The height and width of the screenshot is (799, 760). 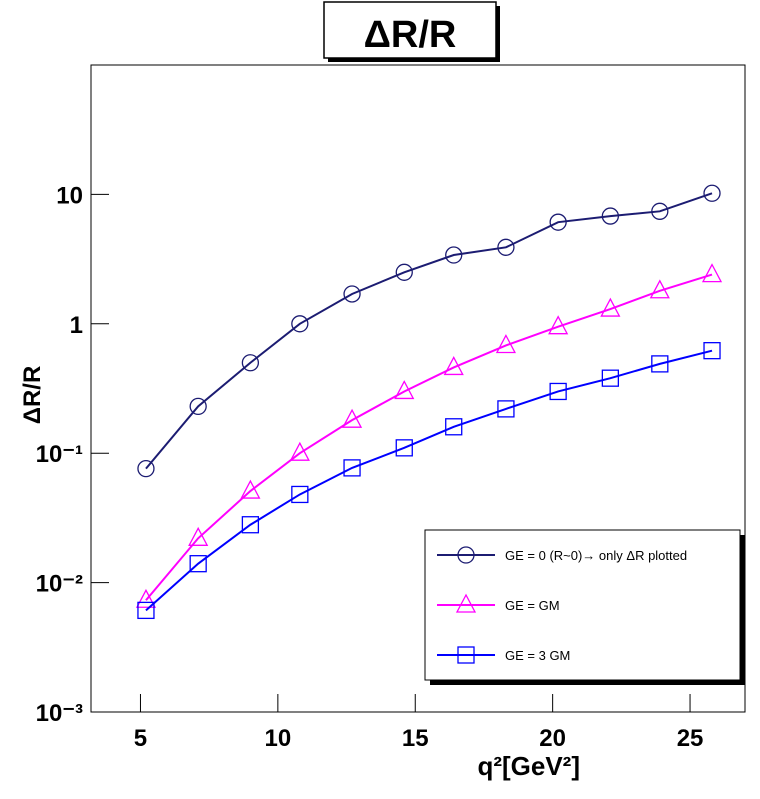 I want to click on chart-title: ΔR/R, so click(x=410, y=35).